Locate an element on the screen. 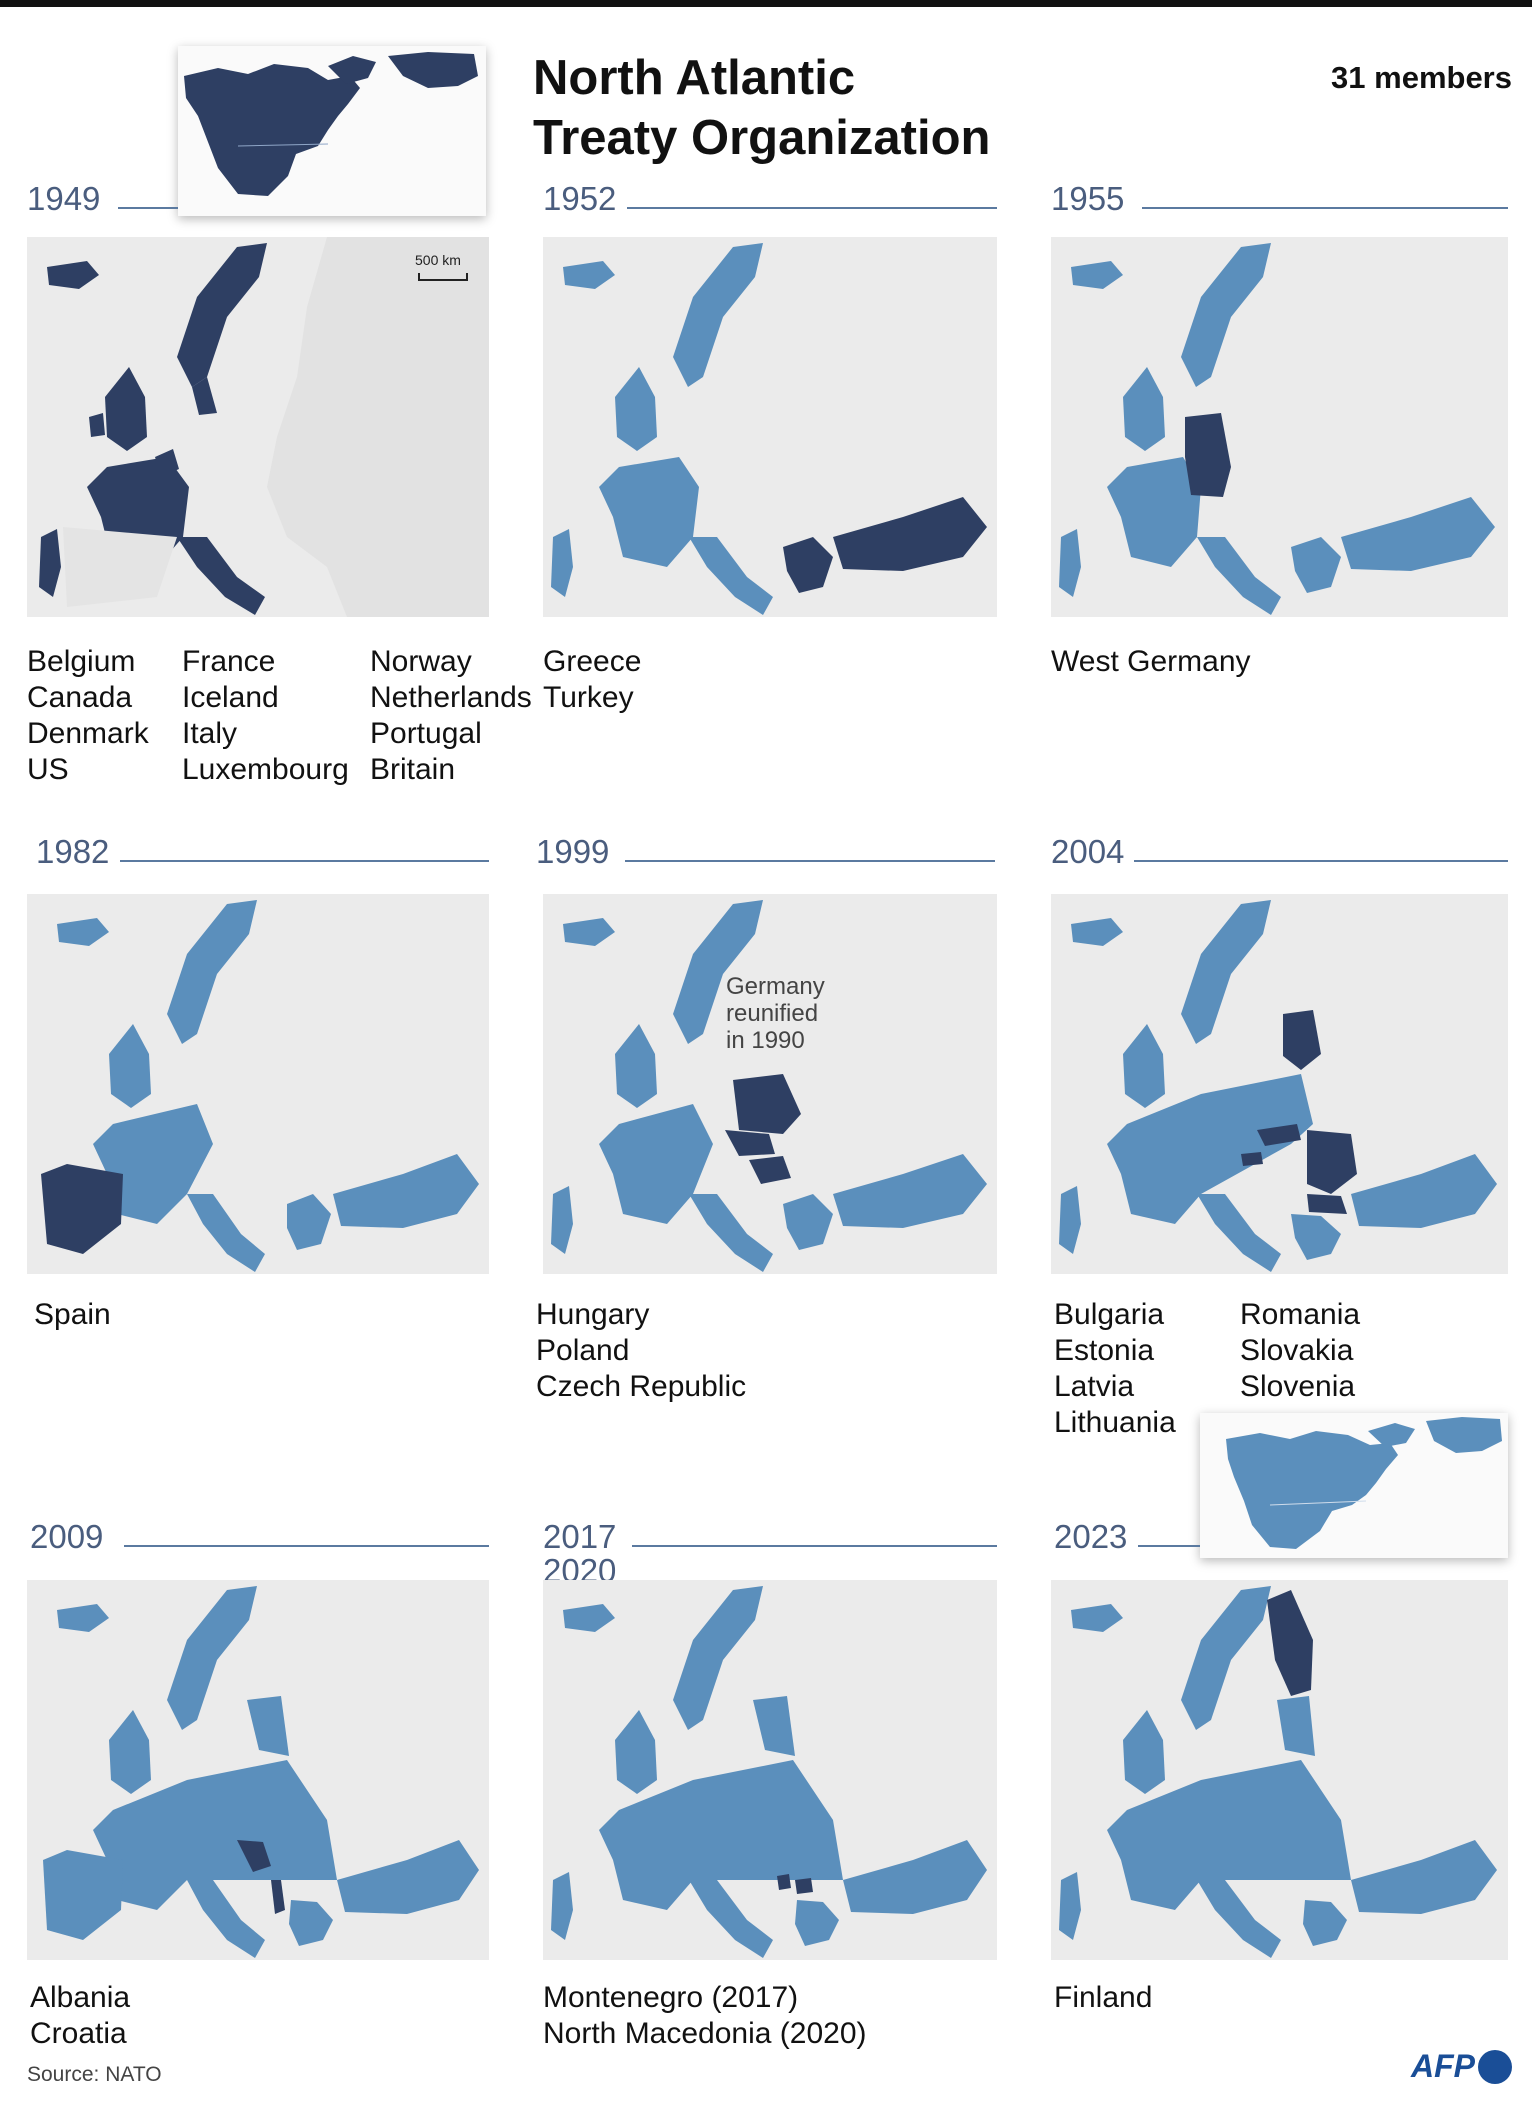 The height and width of the screenshot is (2108, 1532). country-column: Hungary Poland Czech Republic is located at coordinates (641, 1351).